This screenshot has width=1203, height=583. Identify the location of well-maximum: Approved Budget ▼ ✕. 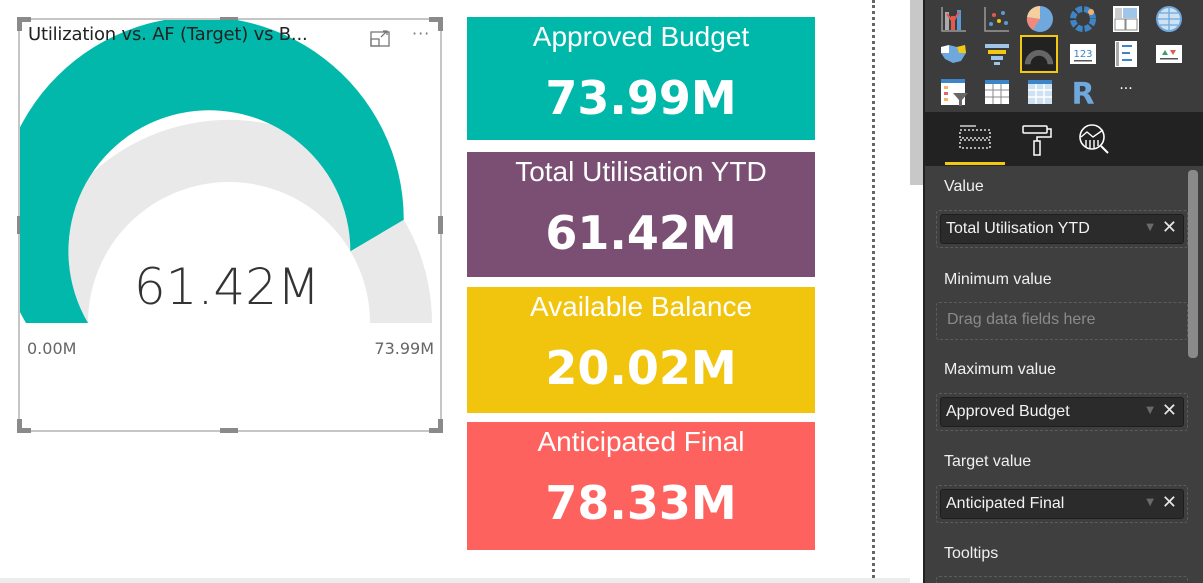
(1062, 412).